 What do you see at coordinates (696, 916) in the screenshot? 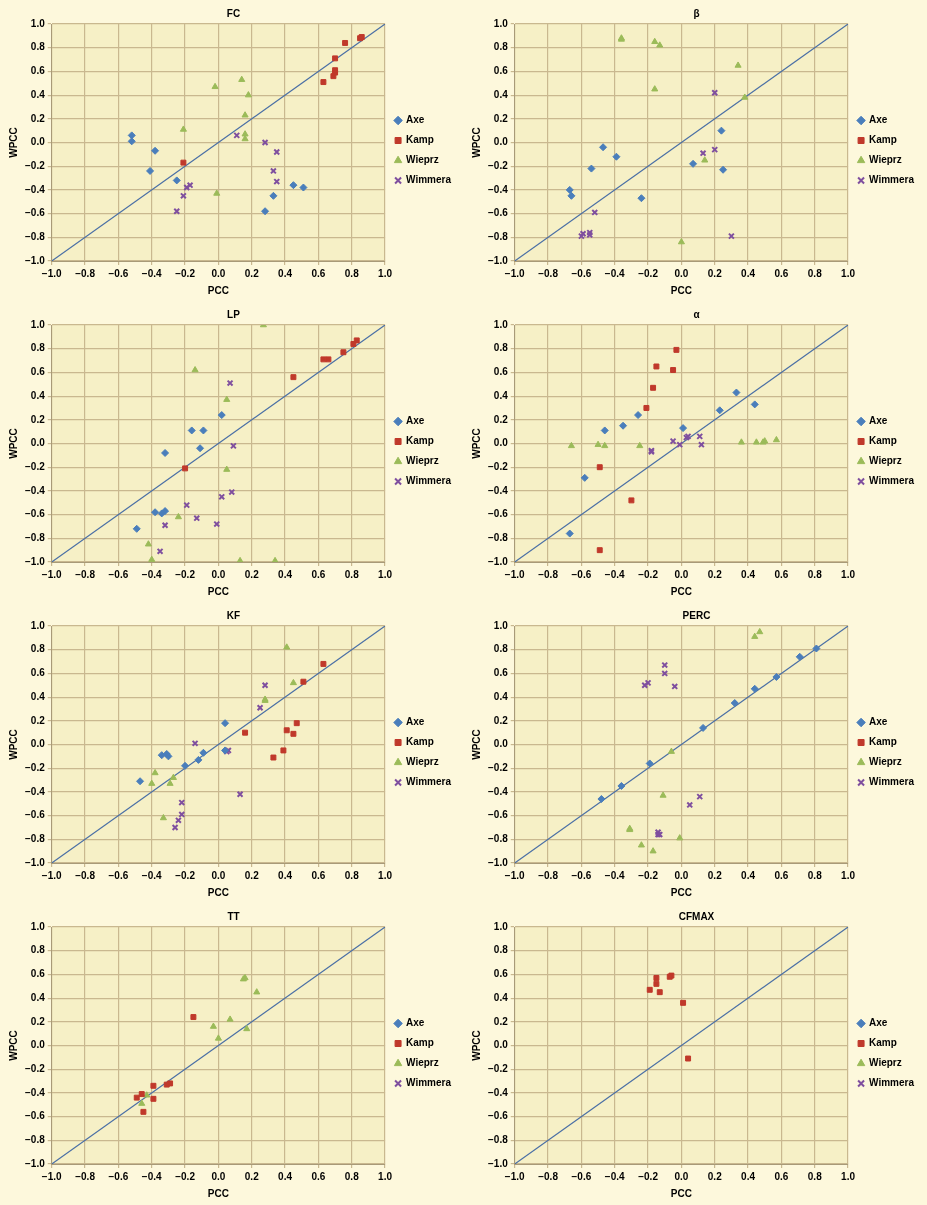
I see `chart-title: CFMAX` at bounding box center [696, 916].